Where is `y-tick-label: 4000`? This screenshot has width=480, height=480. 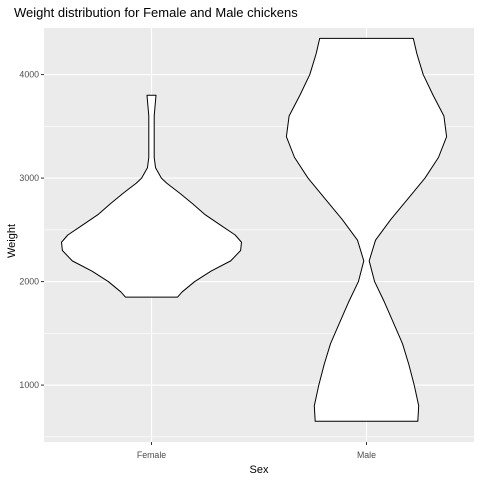
y-tick-label: 4000 is located at coordinates (29, 75).